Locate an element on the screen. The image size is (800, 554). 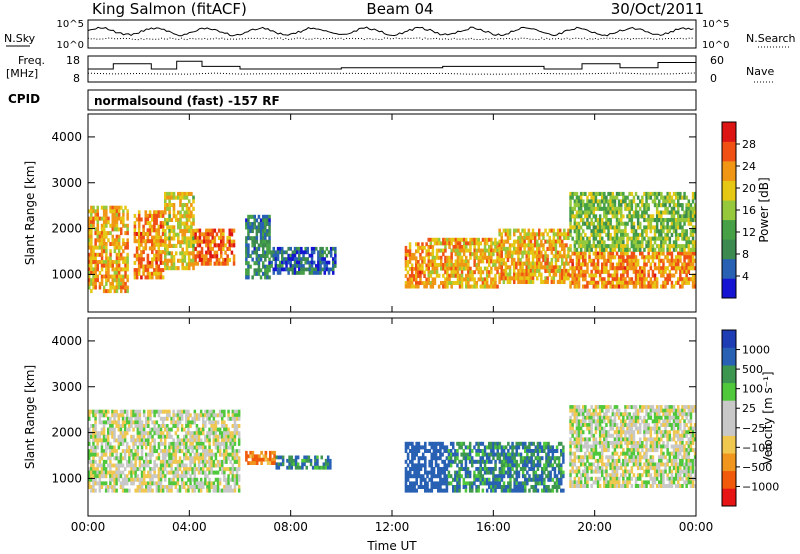
colorbar-swatch is located at coordinates (729, 132).